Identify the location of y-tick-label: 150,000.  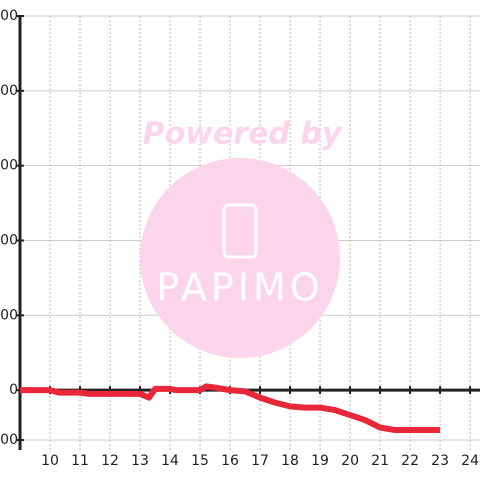
(9, 16).